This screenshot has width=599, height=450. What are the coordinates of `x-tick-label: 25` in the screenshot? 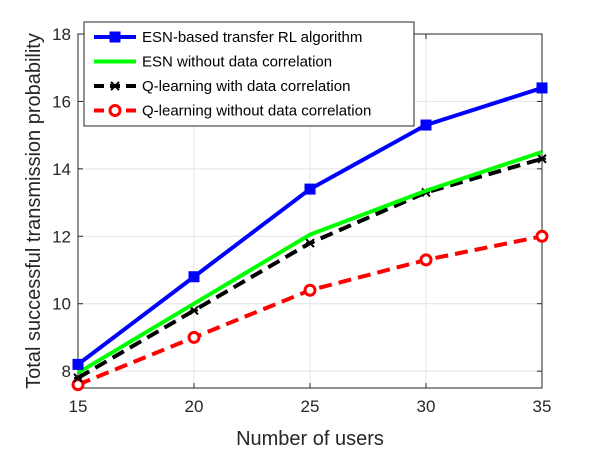 It's located at (310, 406).